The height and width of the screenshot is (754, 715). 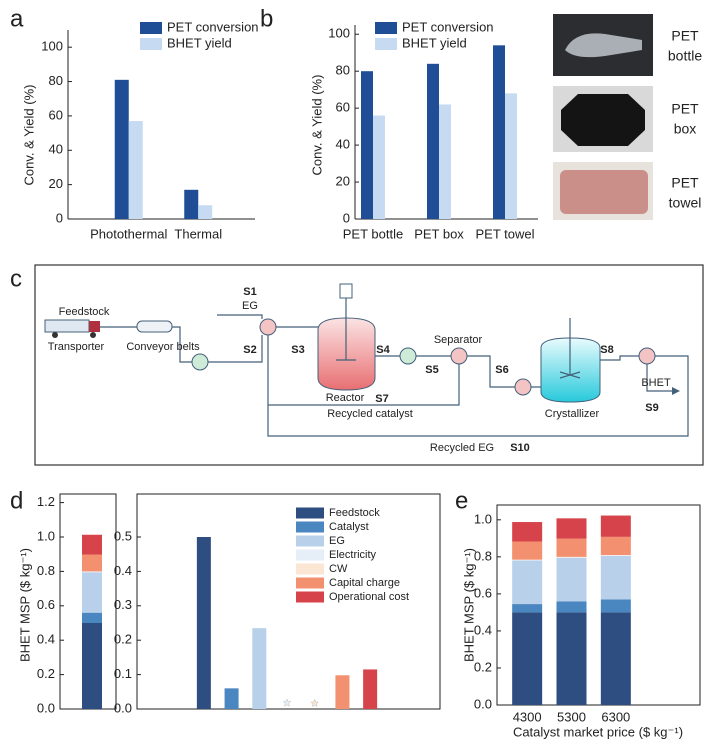 What do you see at coordinates (338, 569) in the screenshot?
I see `legend-label: CW` at bounding box center [338, 569].